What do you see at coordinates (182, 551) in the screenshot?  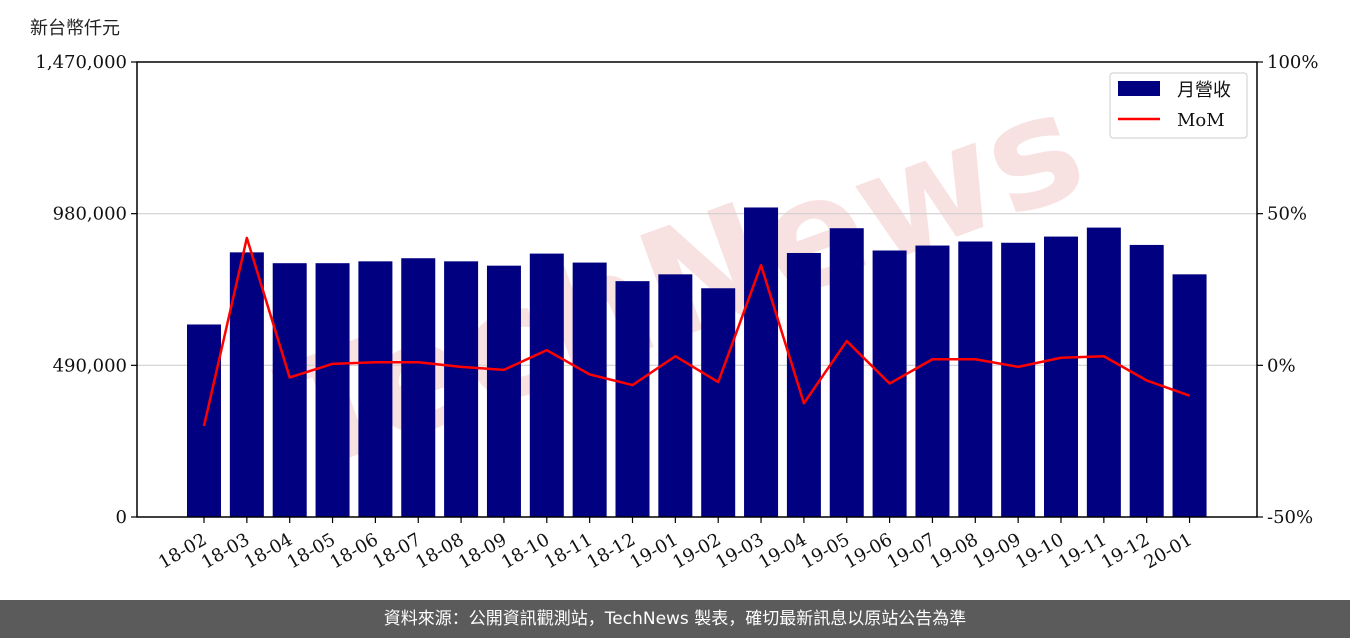 I see `x-tick-label: 18-02` at bounding box center [182, 551].